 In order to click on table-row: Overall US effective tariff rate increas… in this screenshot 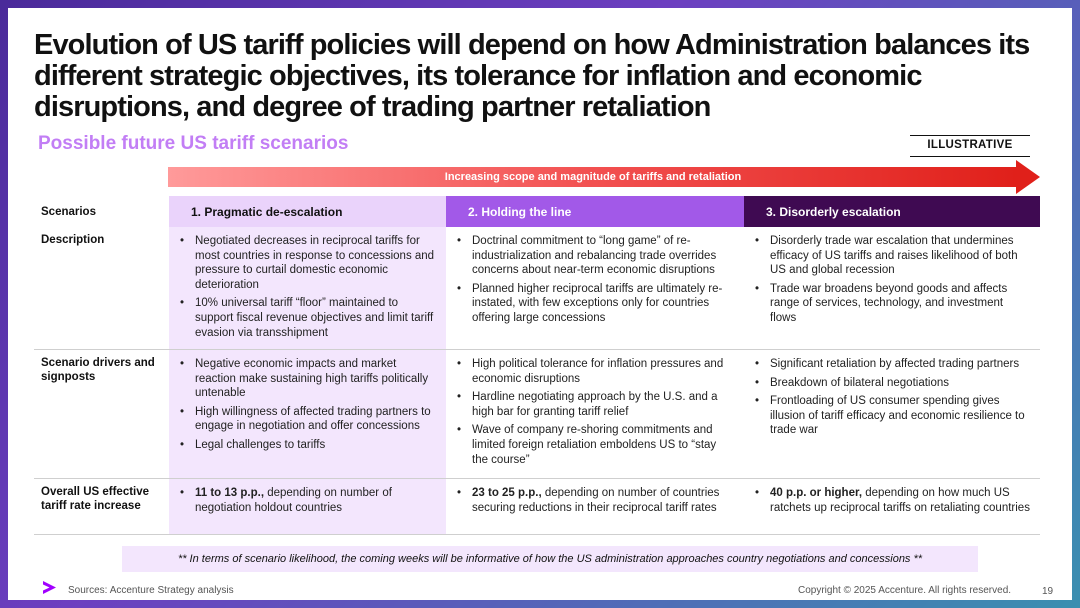, I will do `click(537, 507)`.